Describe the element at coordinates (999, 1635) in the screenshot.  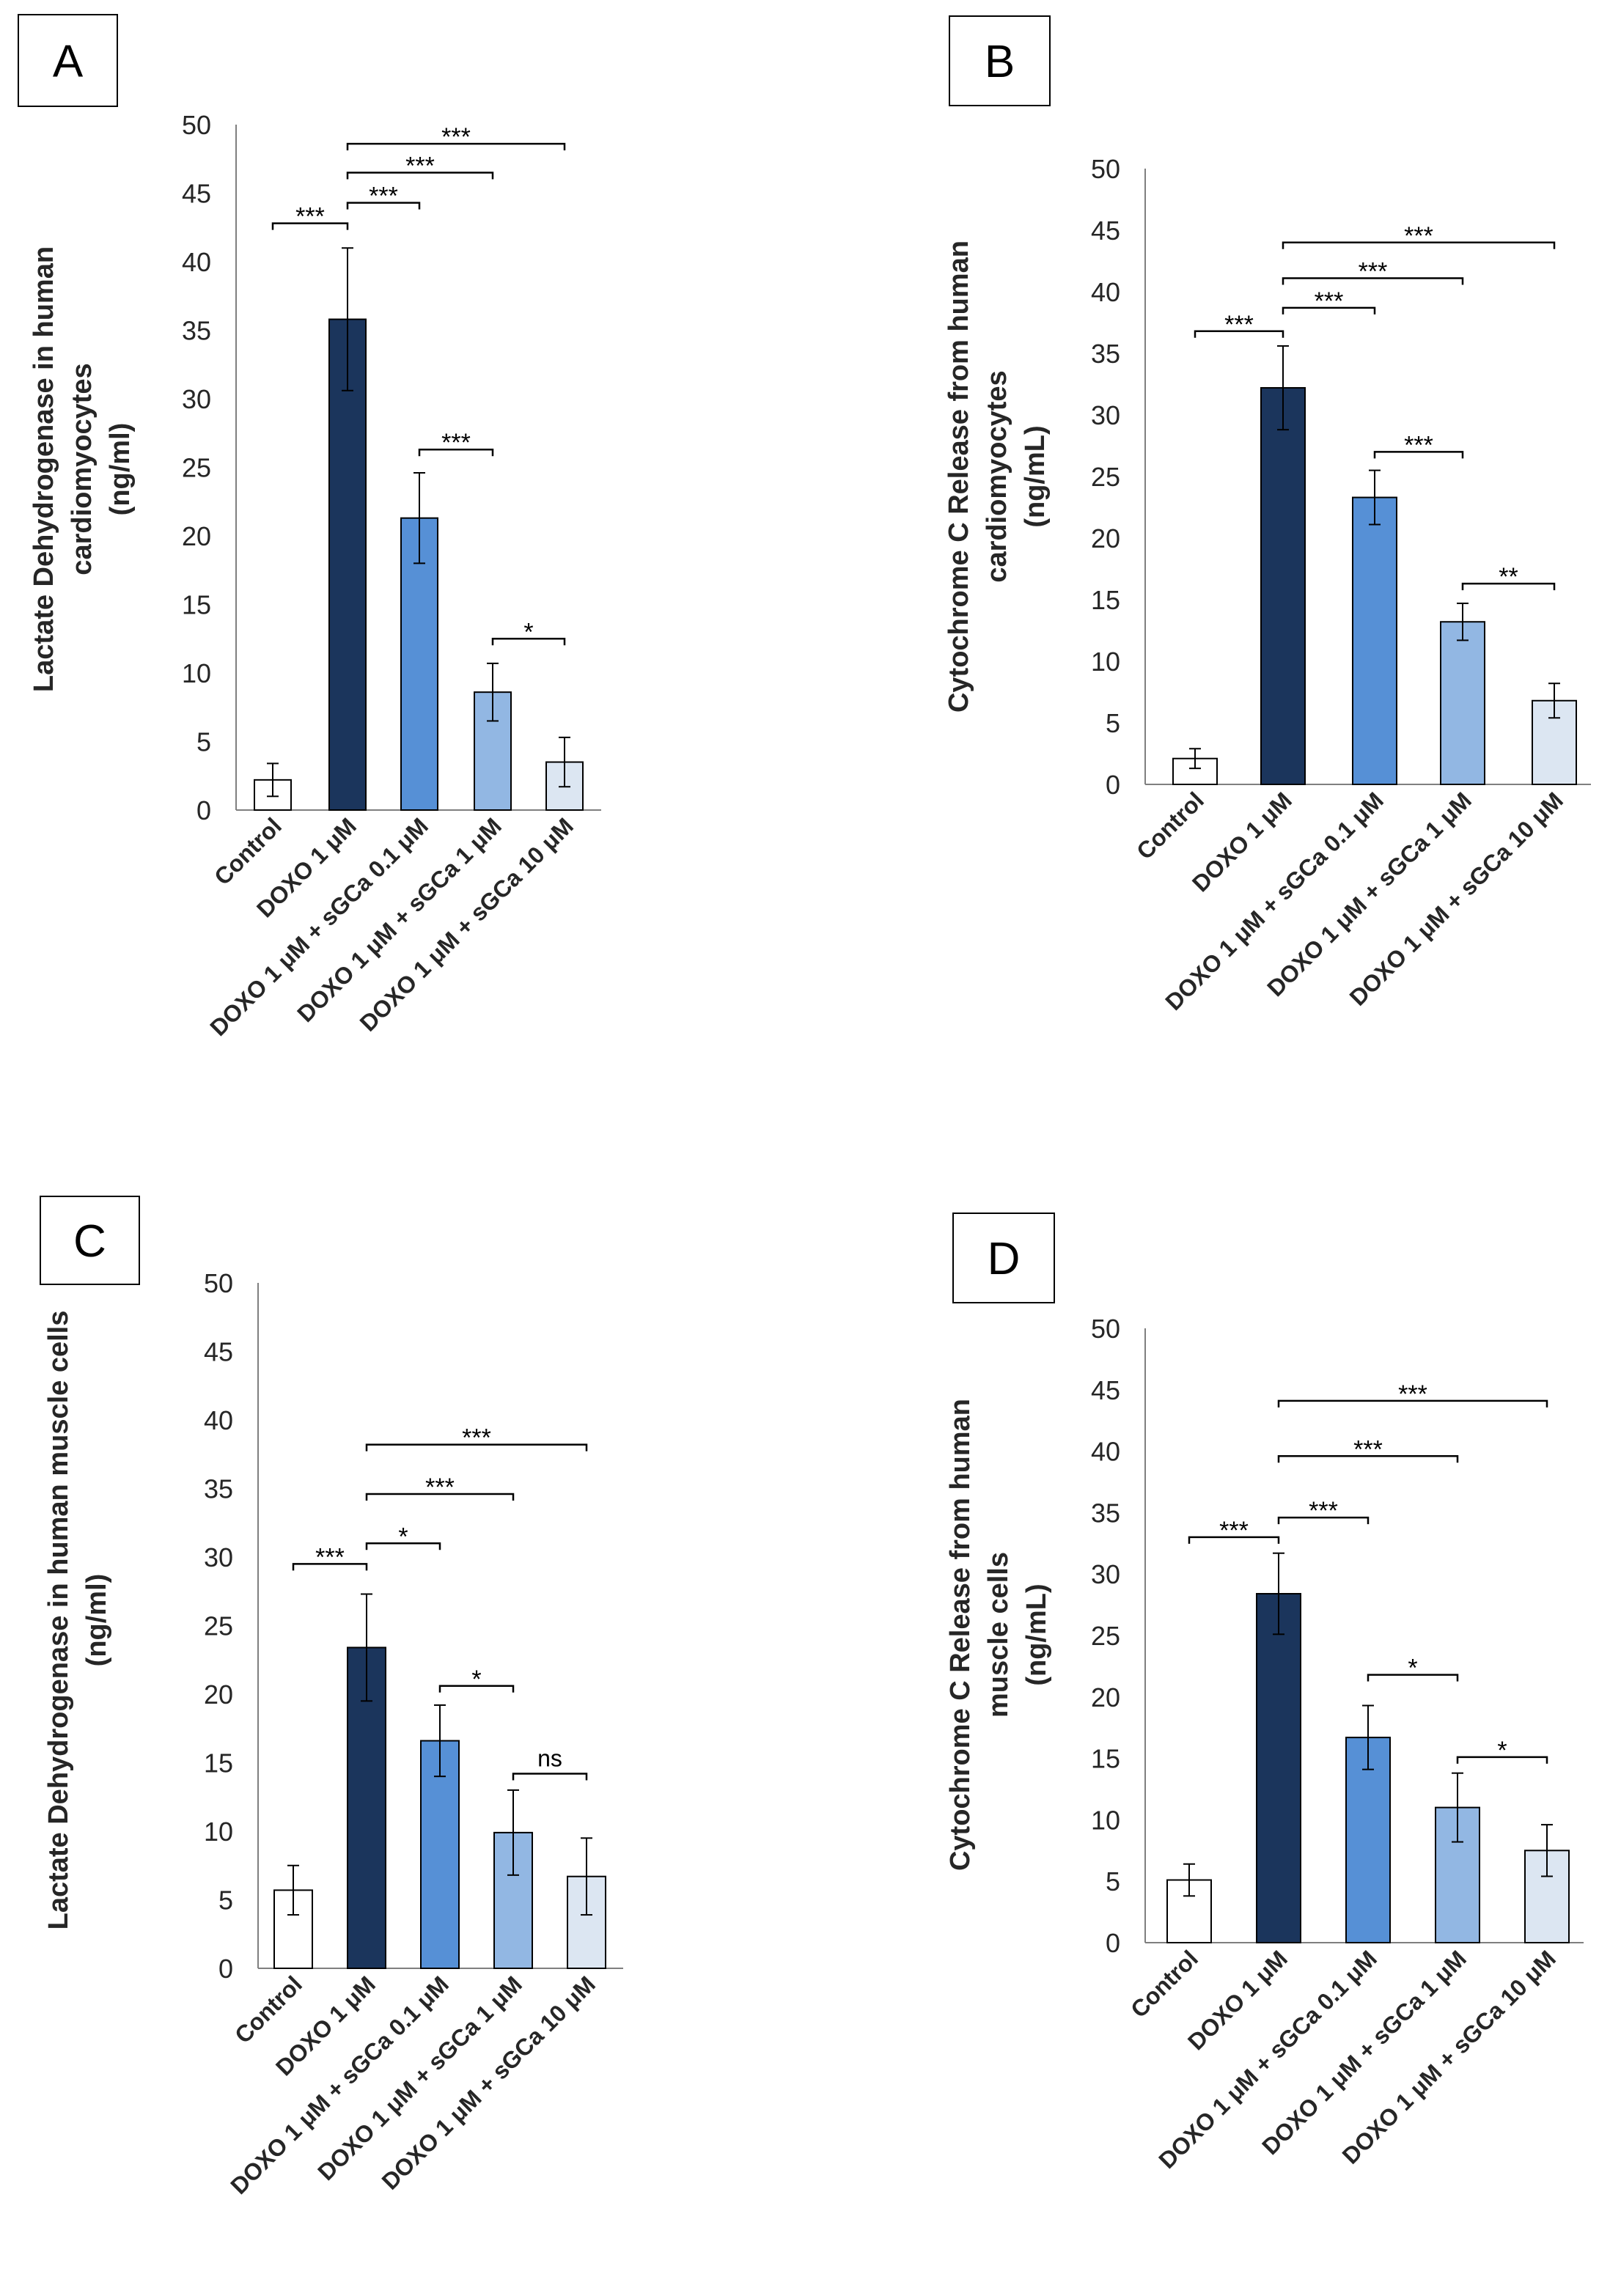
I see `y-axis-label: muscle cells` at that location.